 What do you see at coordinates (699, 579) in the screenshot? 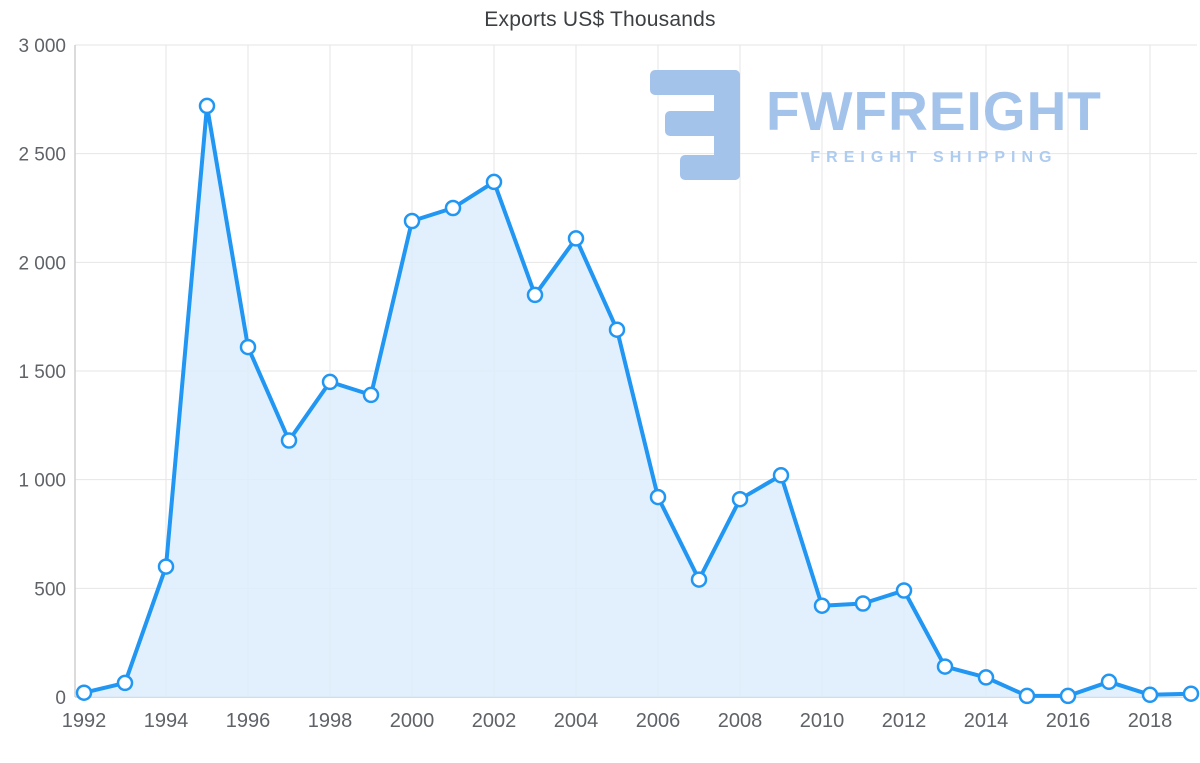
I see `data-point-2007` at bounding box center [699, 579].